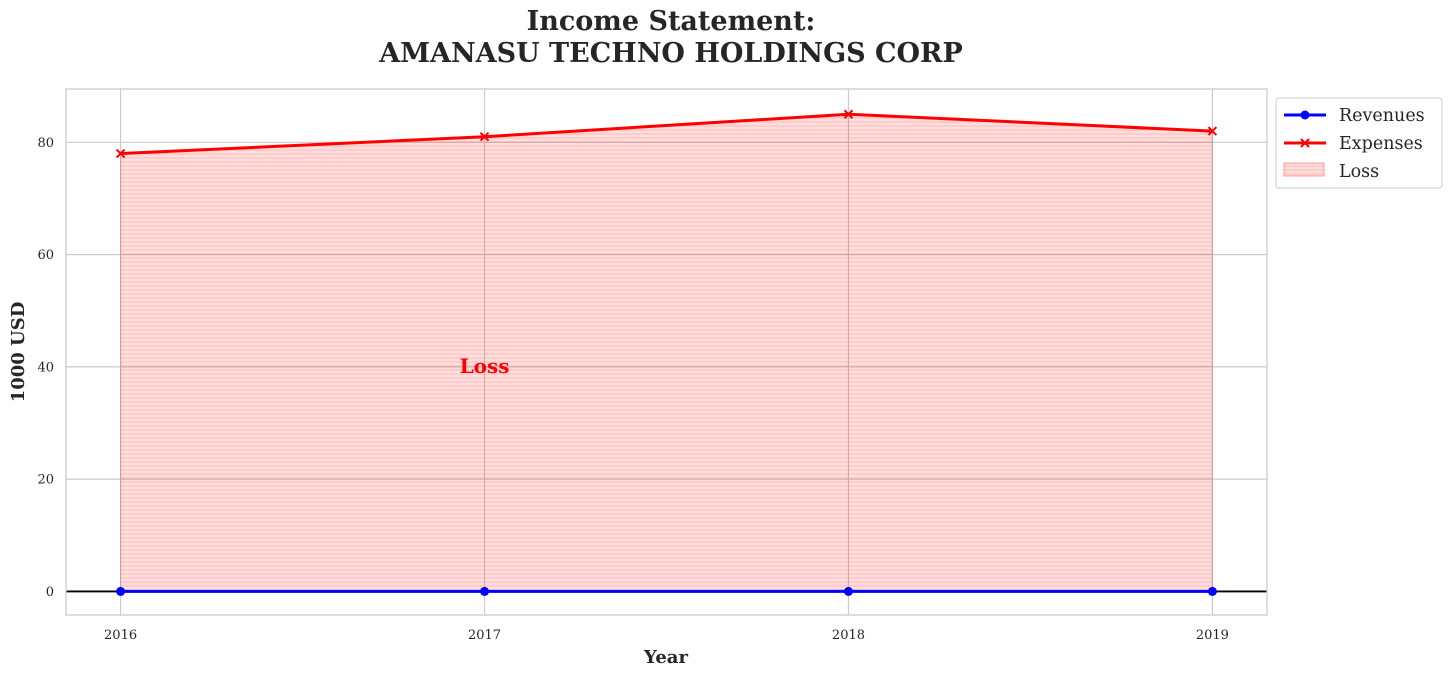 Image resolution: width=1452 pixels, height=676 pixels. Describe the element at coordinates (671, 21) in the screenshot. I see `chart-title-line1: Income Statement:` at that location.